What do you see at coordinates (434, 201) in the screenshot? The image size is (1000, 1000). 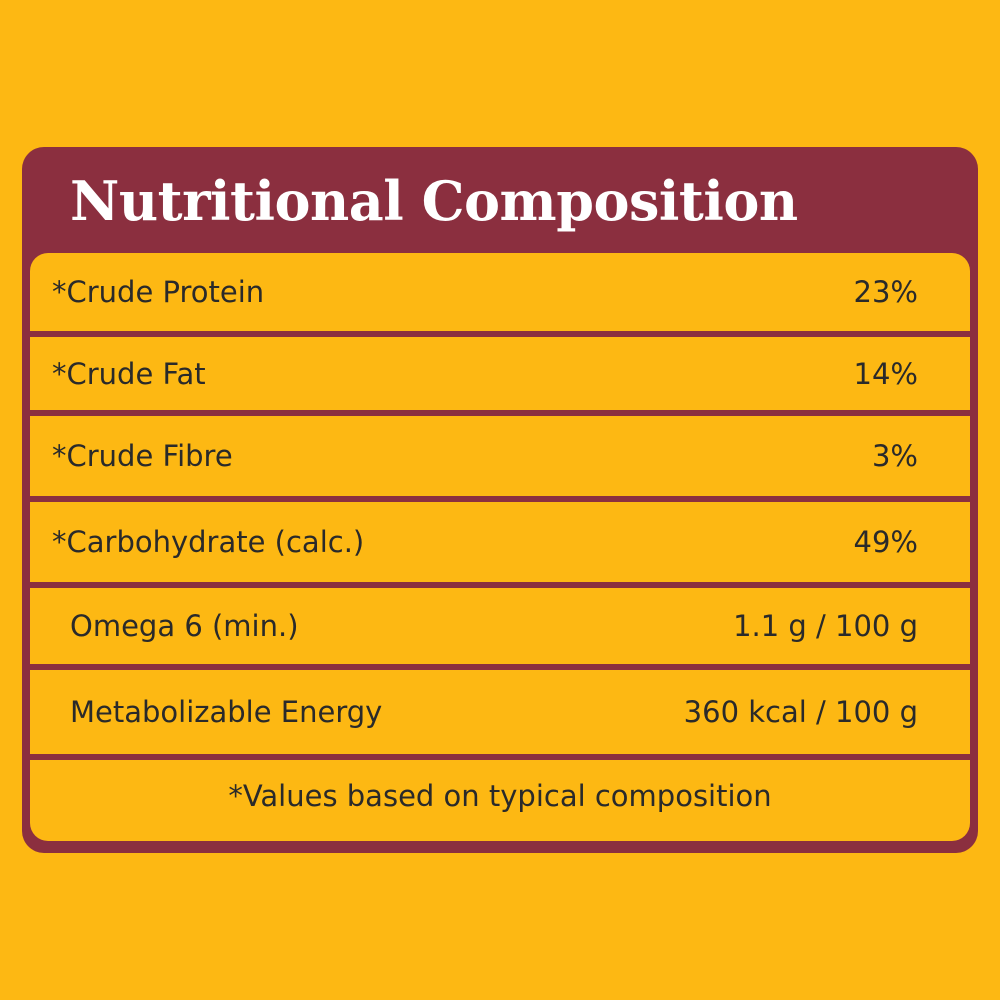 I see `card-title: Nutritional Composition` at bounding box center [434, 201].